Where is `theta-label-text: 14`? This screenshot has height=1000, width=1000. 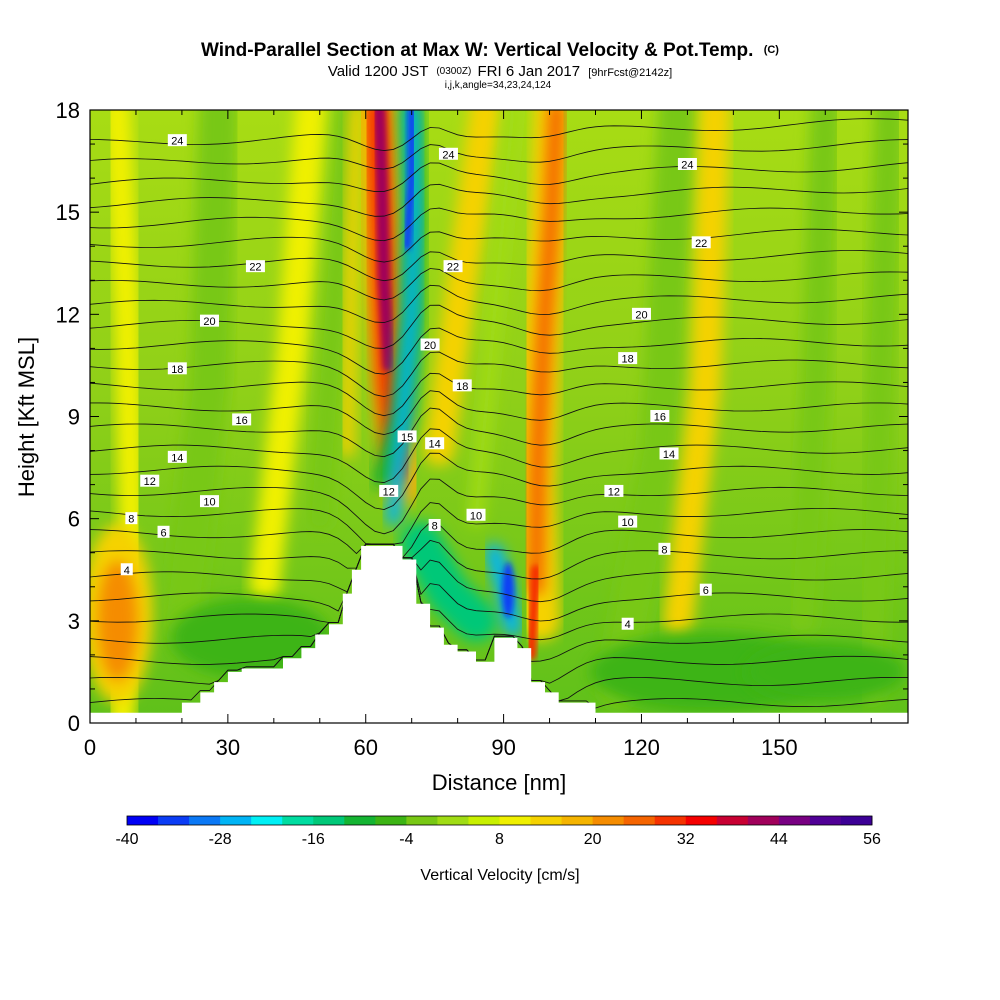
theta-label-text: 14 is located at coordinates (177, 458).